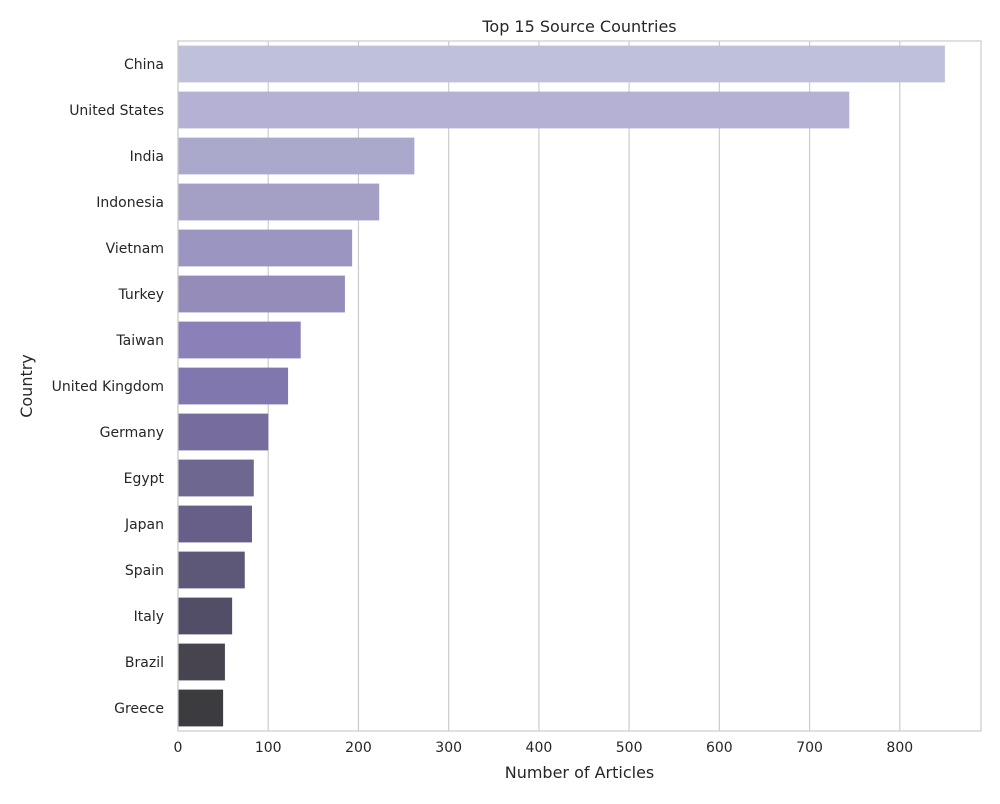 This screenshot has height=804, width=1000. Describe the element at coordinates (629, 748) in the screenshot. I see `x-tick-label: 500` at that location.